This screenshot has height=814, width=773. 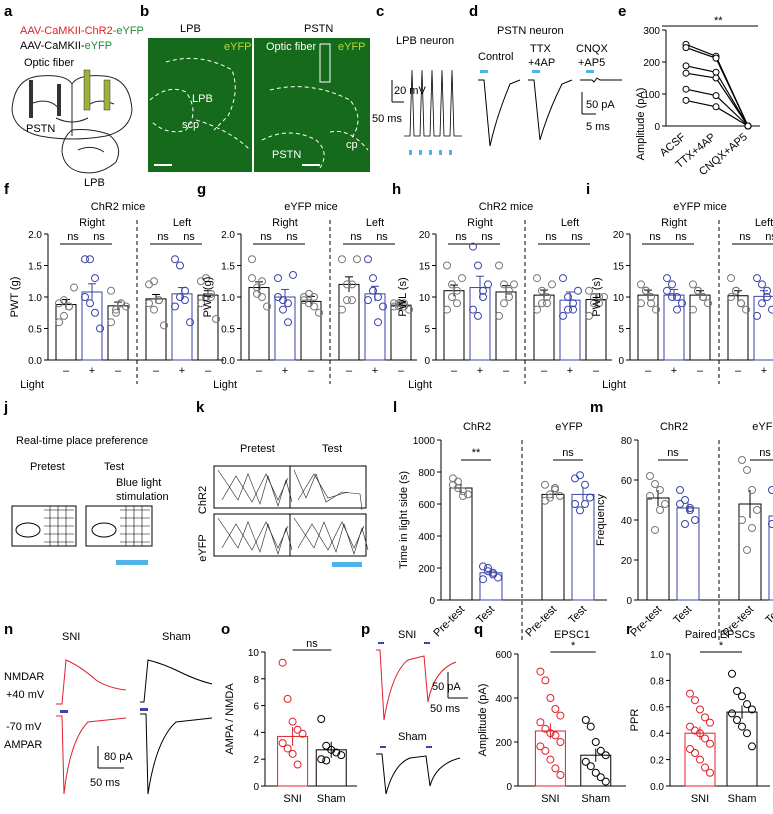 I want to click on injection-needle-2-icon, so click(x=107, y=95).